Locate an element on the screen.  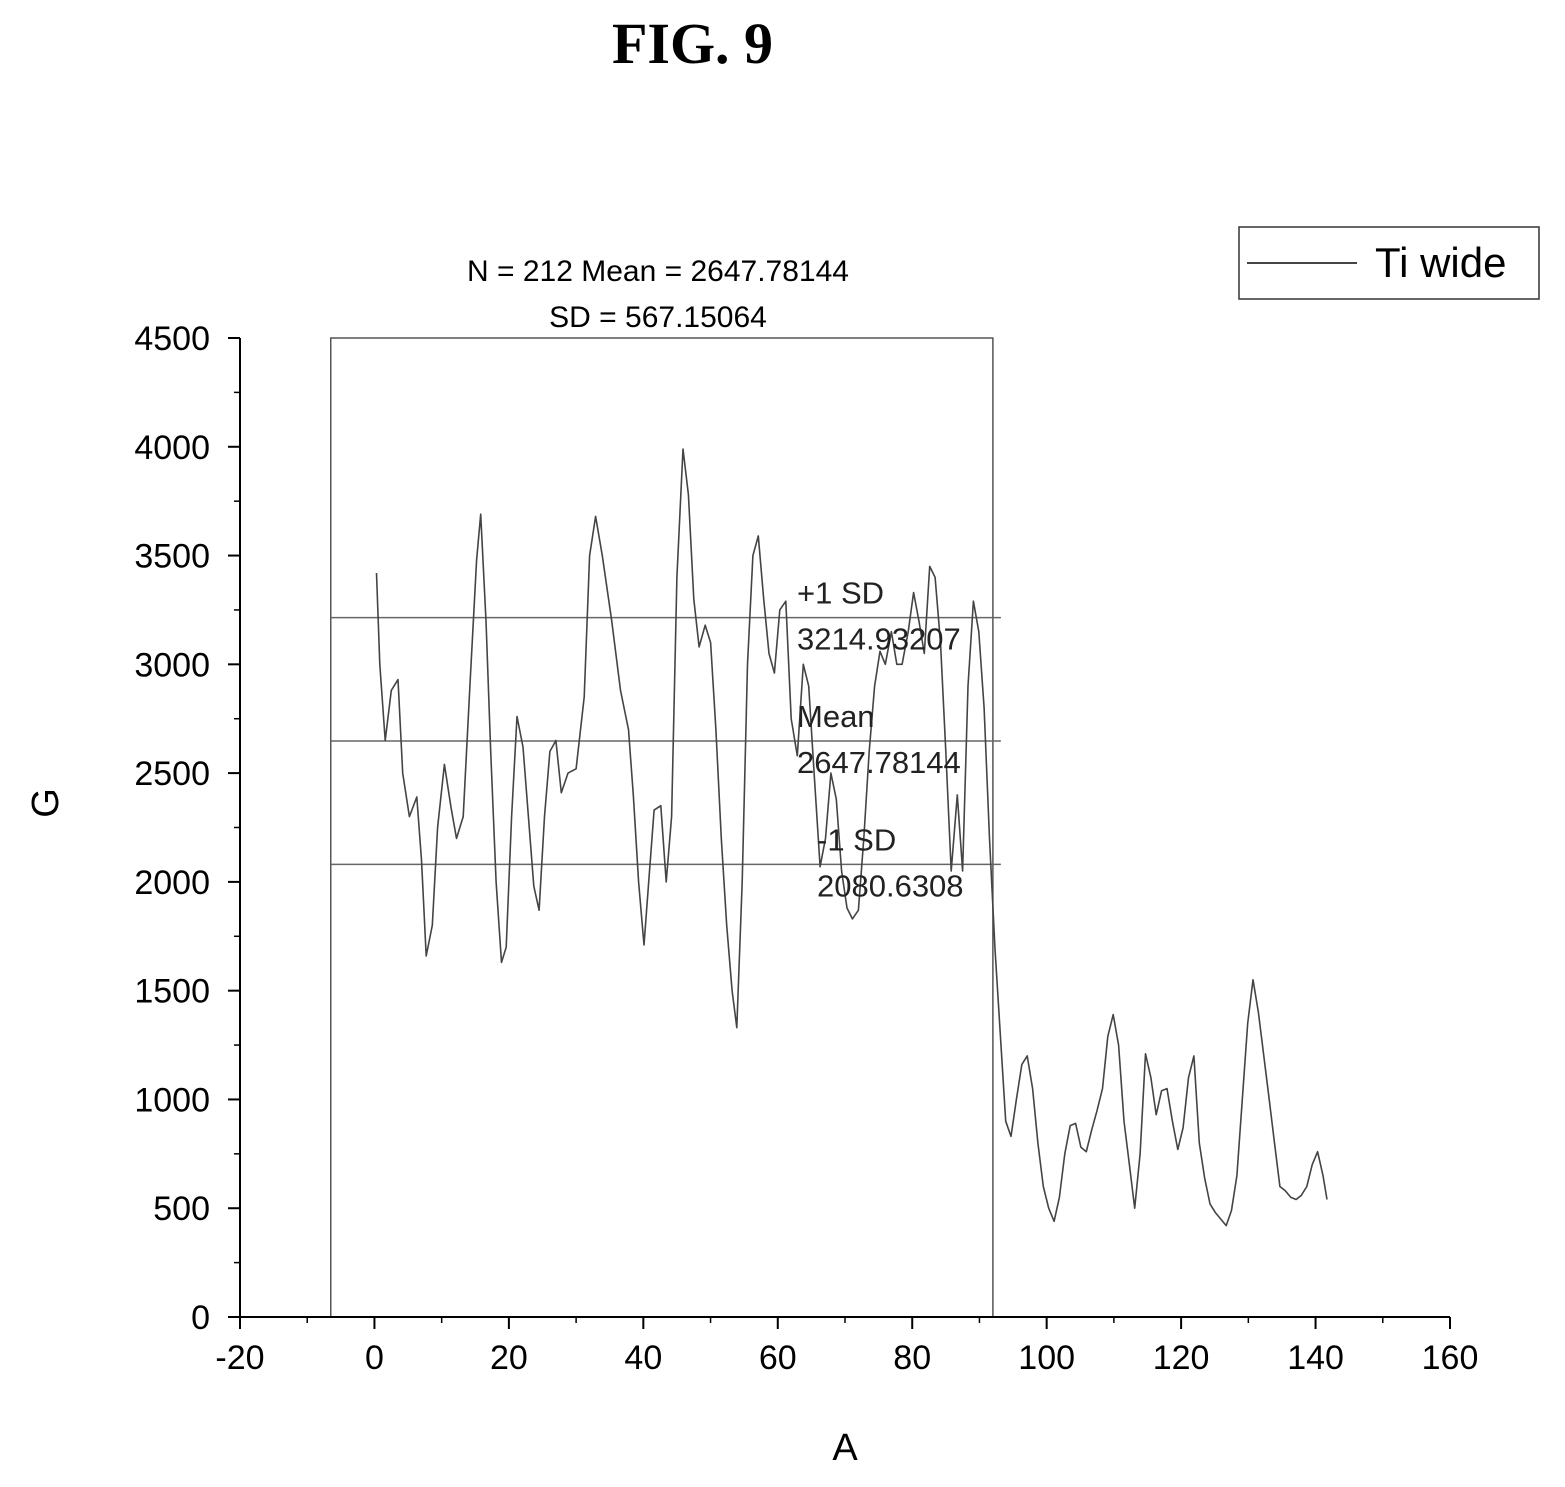
reference-value: 2080.6308 is located at coordinates (890, 885).